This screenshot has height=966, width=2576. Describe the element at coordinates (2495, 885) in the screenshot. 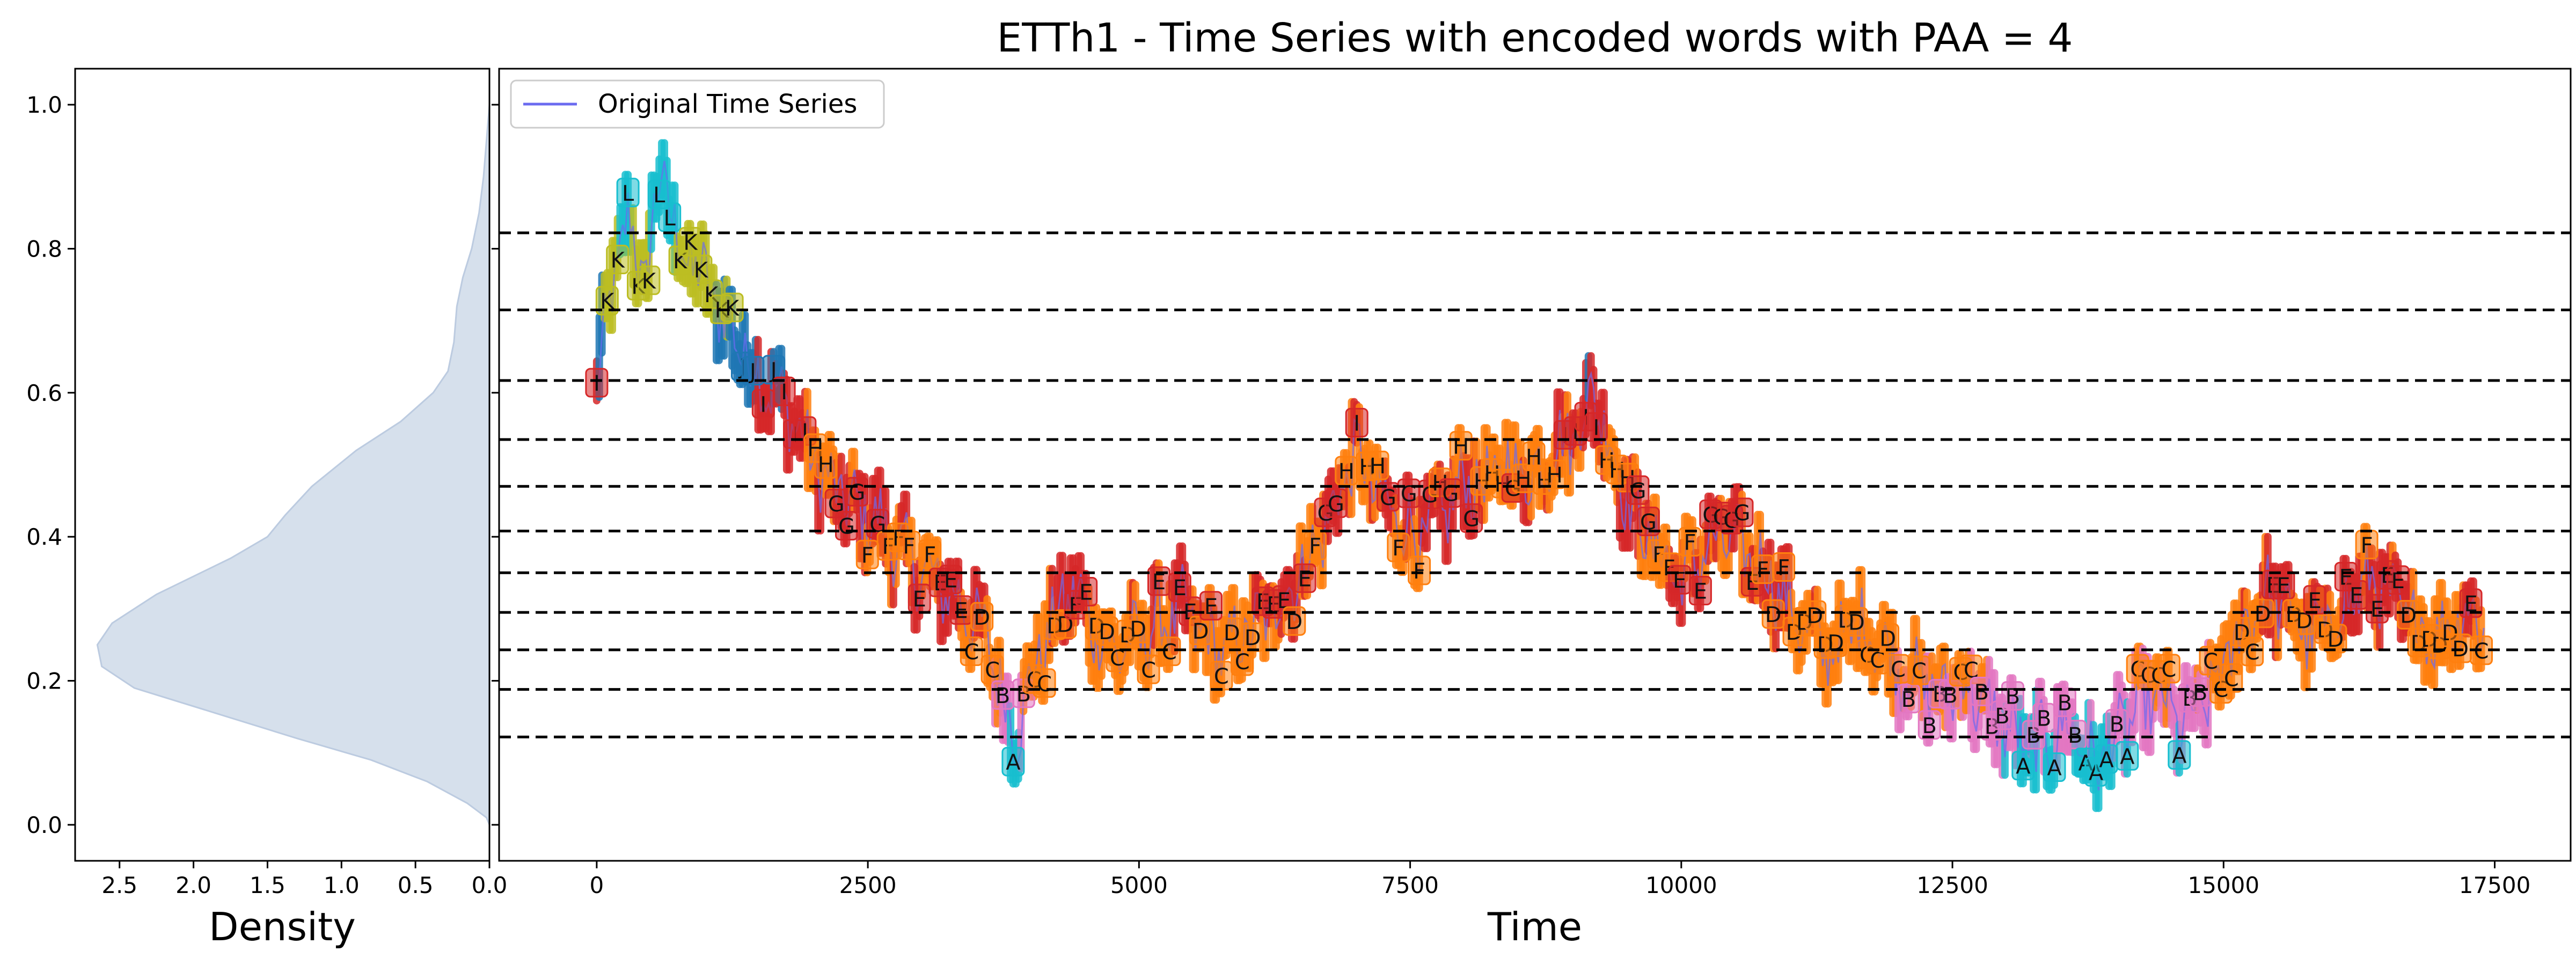

I see `time-x-tick-label: 17500` at that location.